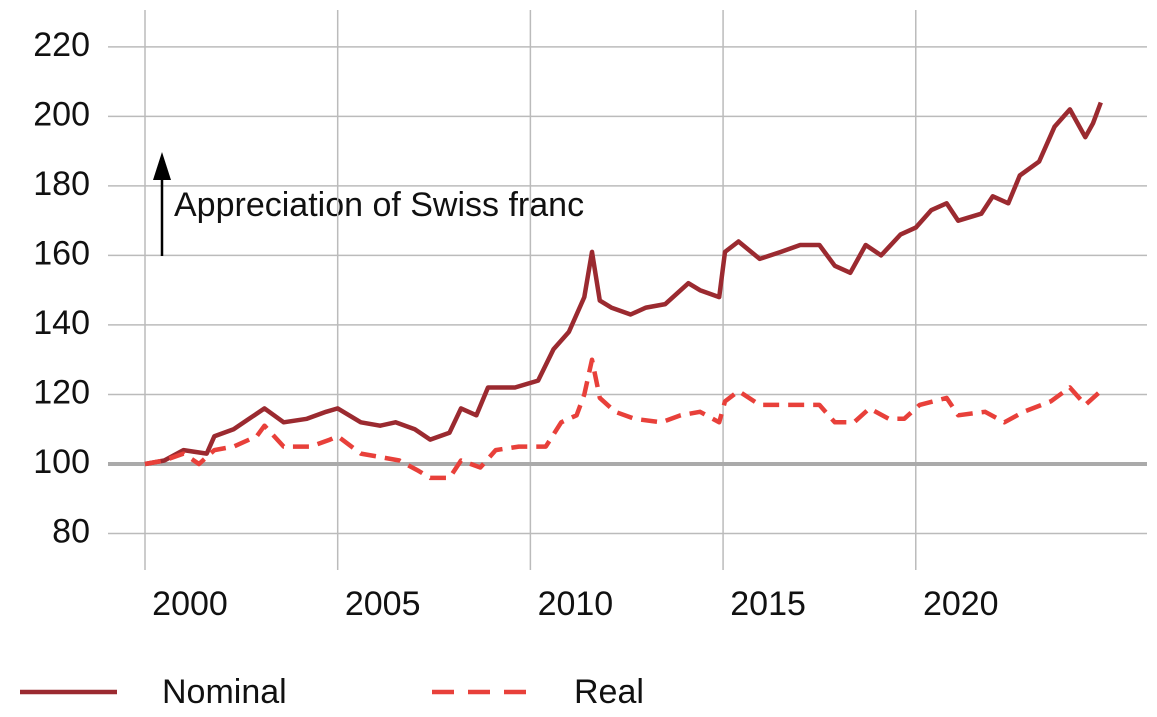  Describe the element at coordinates (61, 462) in the screenshot. I see `y-tick-label: 100` at that location.